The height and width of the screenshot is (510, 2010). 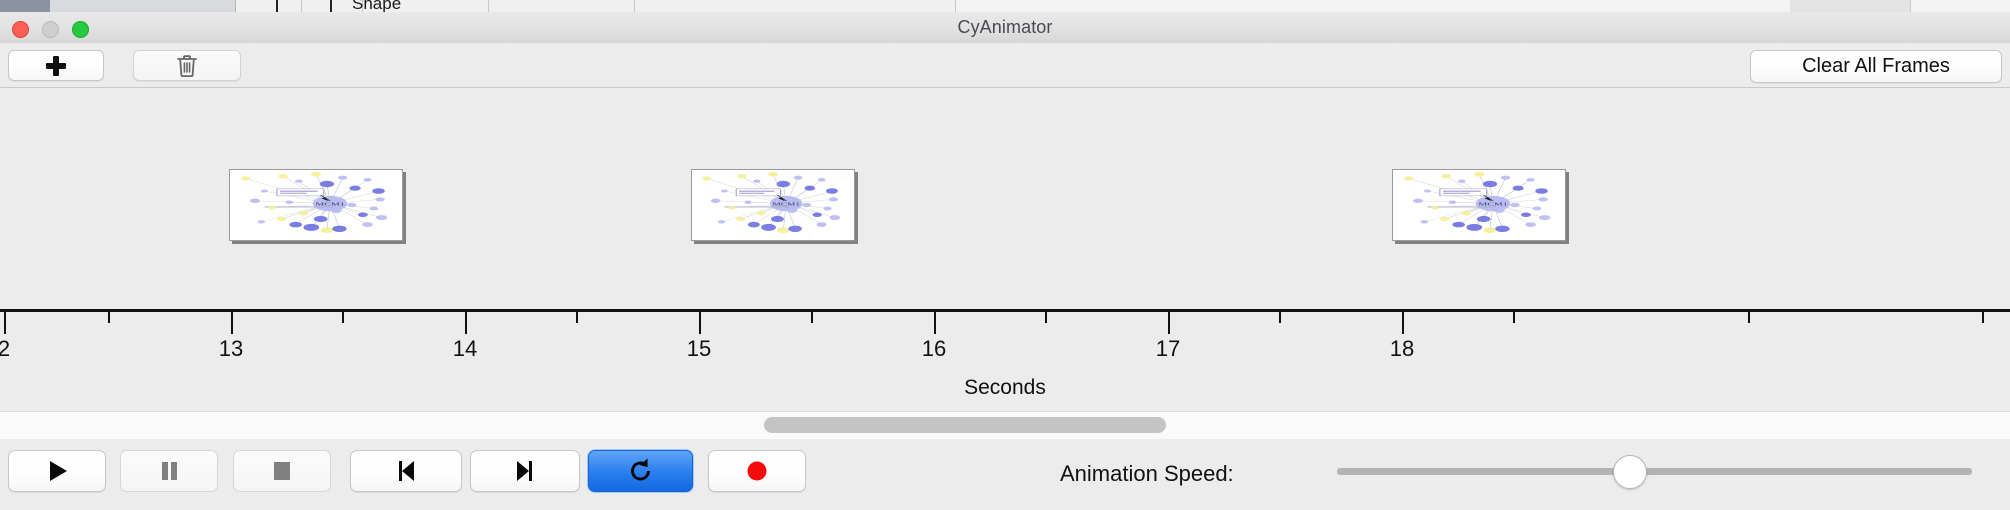 What do you see at coordinates (1005, 65) in the screenshot?
I see `frame-toolbar: Clear All Frames` at bounding box center [1005, 65].